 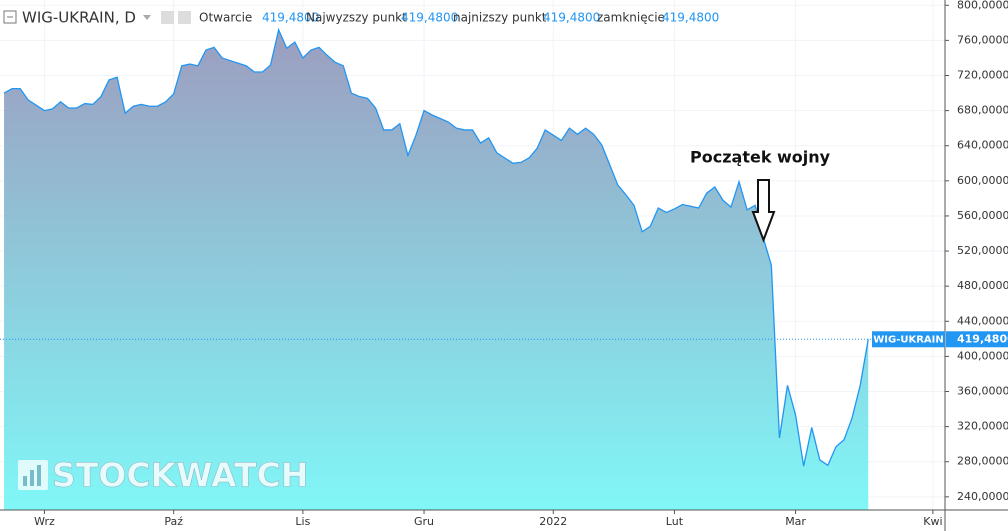 What do you see at coordinates (44, 521) in the screenshot?
I see `x-tick-label: Wrz` at bounding box center [44, 521].